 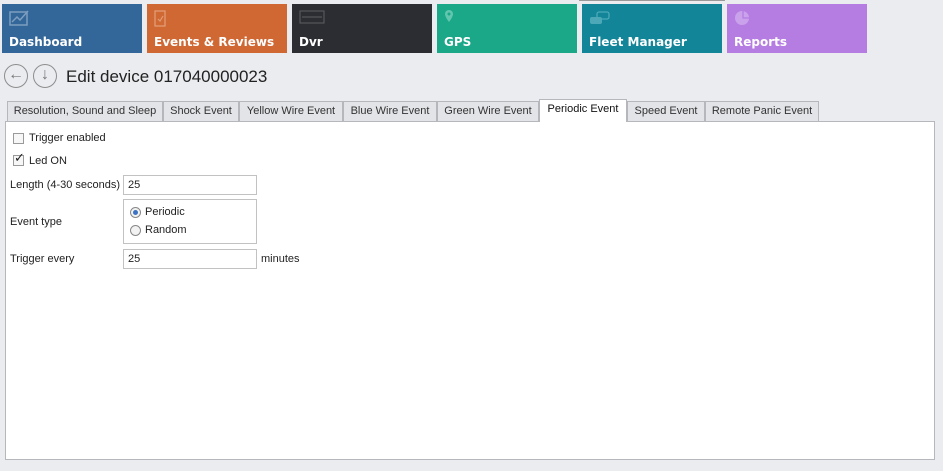 What do you see at coordinates (600, 17) in the screenshot?
I see `cars-icon` at bounding box center [600, 17].